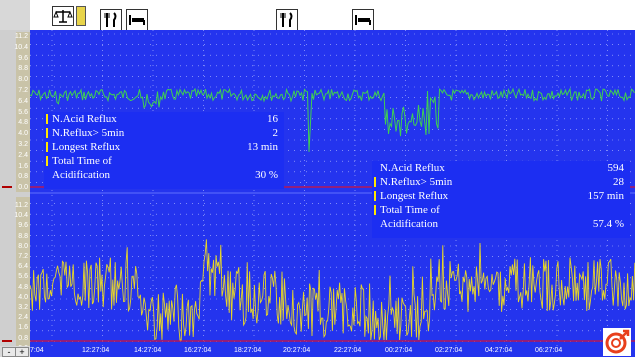  I want to click on brand-logo-icon, so click(617, 342).